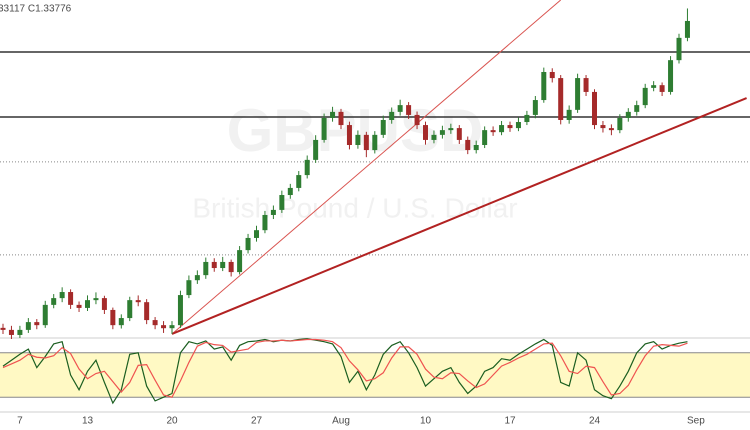 This screenshot has width=750, height=430. I want to click on x-tick-label: 24, so click(595, 421).